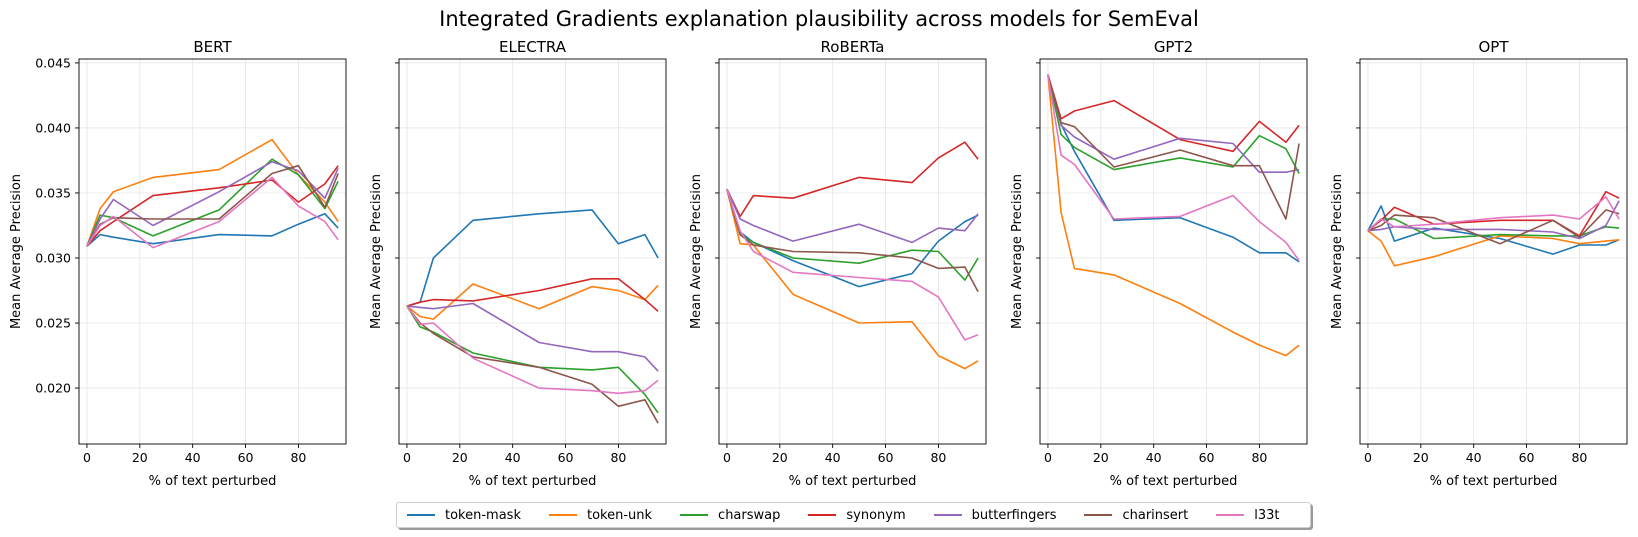 Image resolution: width=1638 pixels, height=537 pixels. I want to click on panel-title: OPT, so click(1493, 47).